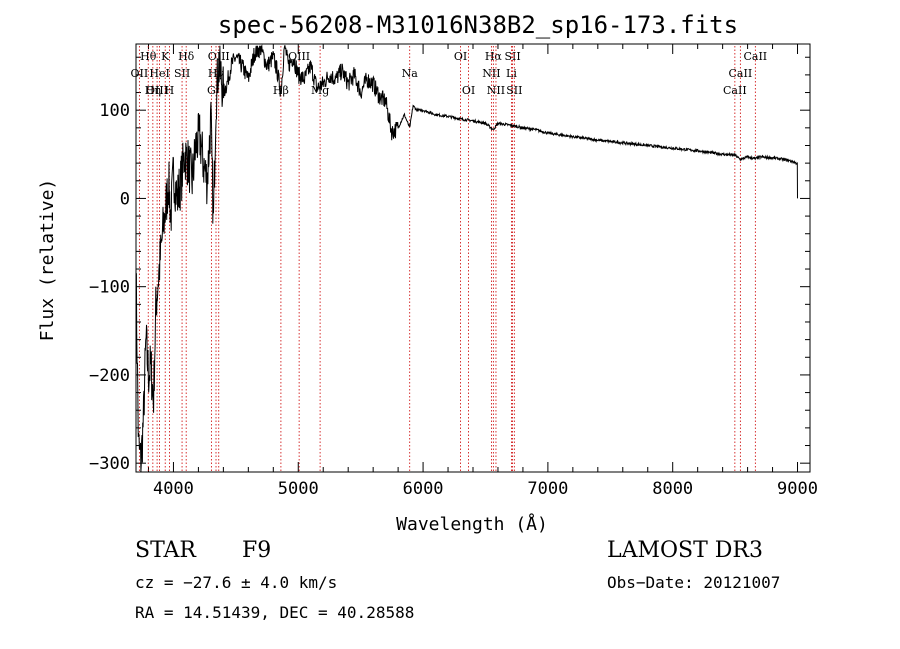 The height and width of the screenshot is (649, 900). Describe the element at coordinates (211, 90) in the screenshot. I see `line-label: G` at that location.